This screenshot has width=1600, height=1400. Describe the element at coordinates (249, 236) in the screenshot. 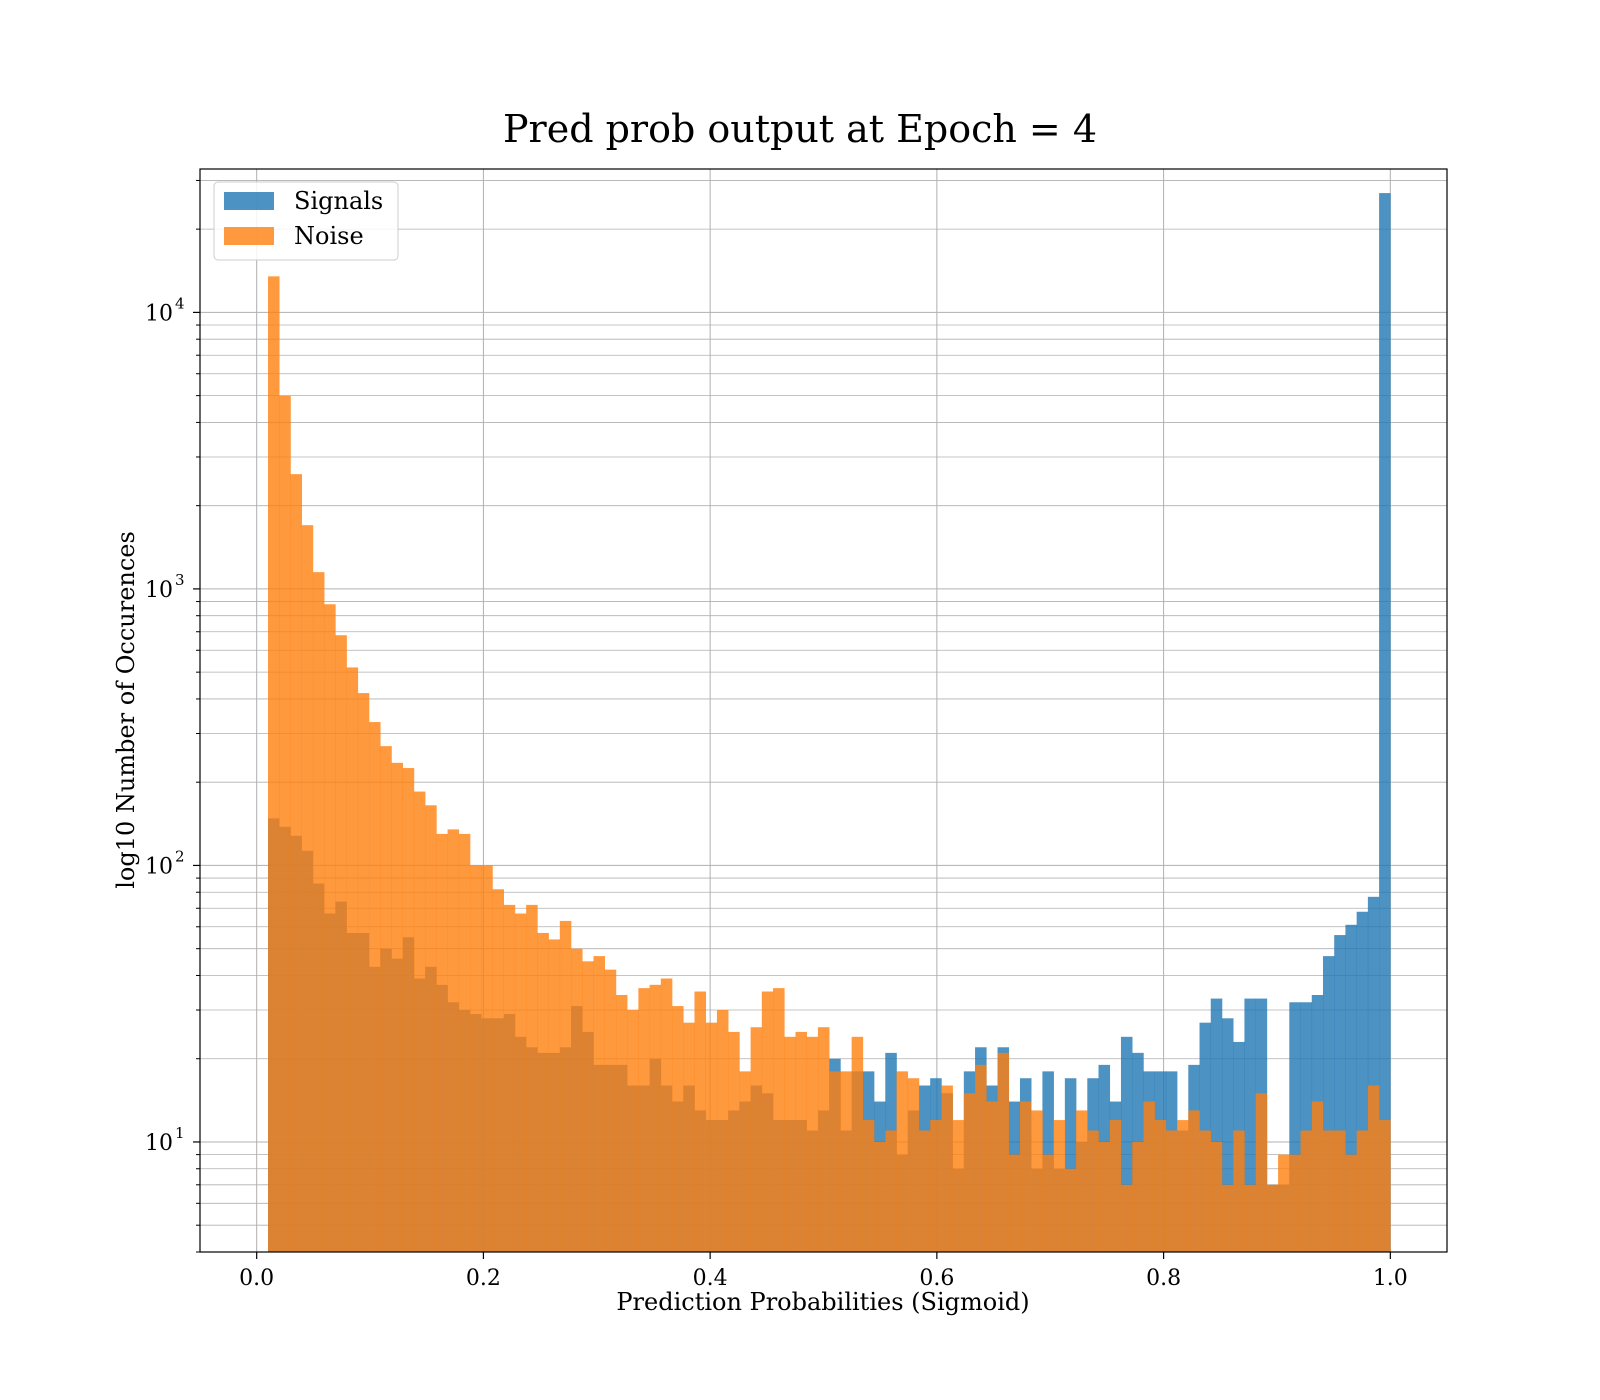

I see `legend-swatch-noise` at that location.